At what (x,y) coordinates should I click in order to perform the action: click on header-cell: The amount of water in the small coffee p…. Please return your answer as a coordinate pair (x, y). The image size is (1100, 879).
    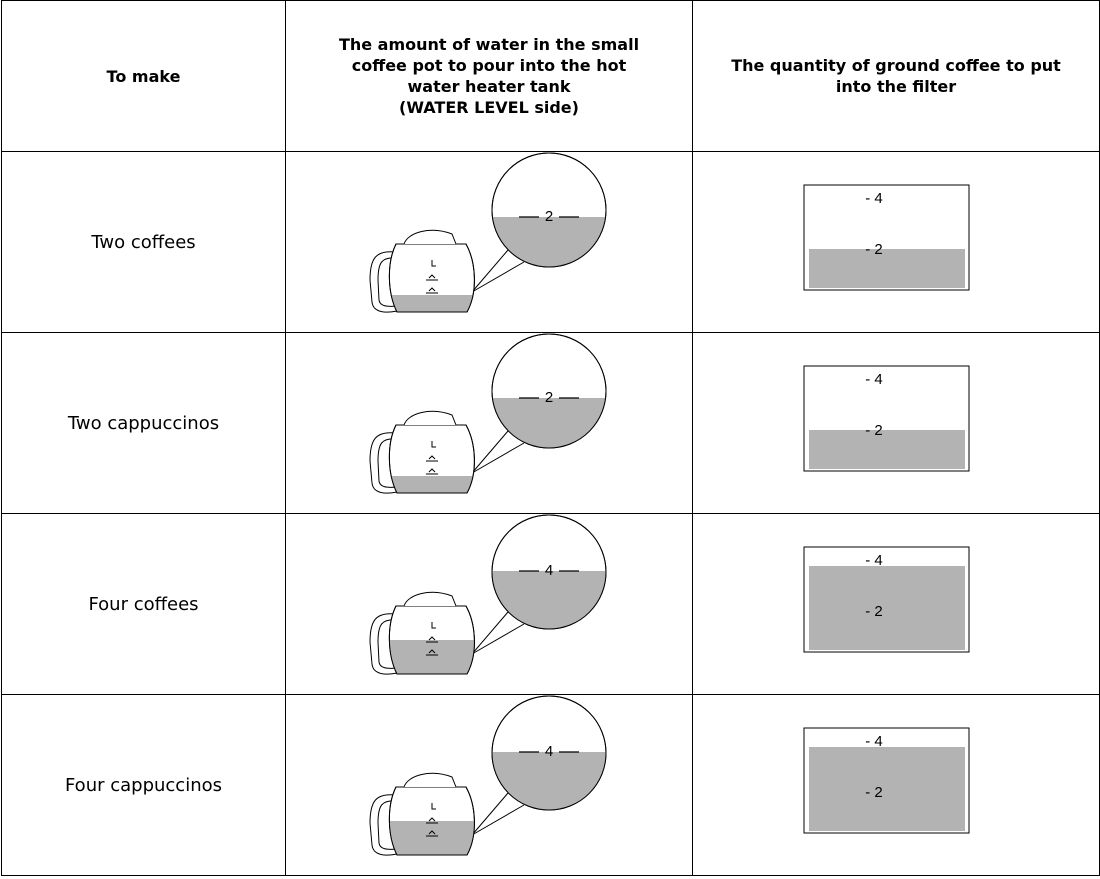
    Looking at the image, I should click on (489, 76).